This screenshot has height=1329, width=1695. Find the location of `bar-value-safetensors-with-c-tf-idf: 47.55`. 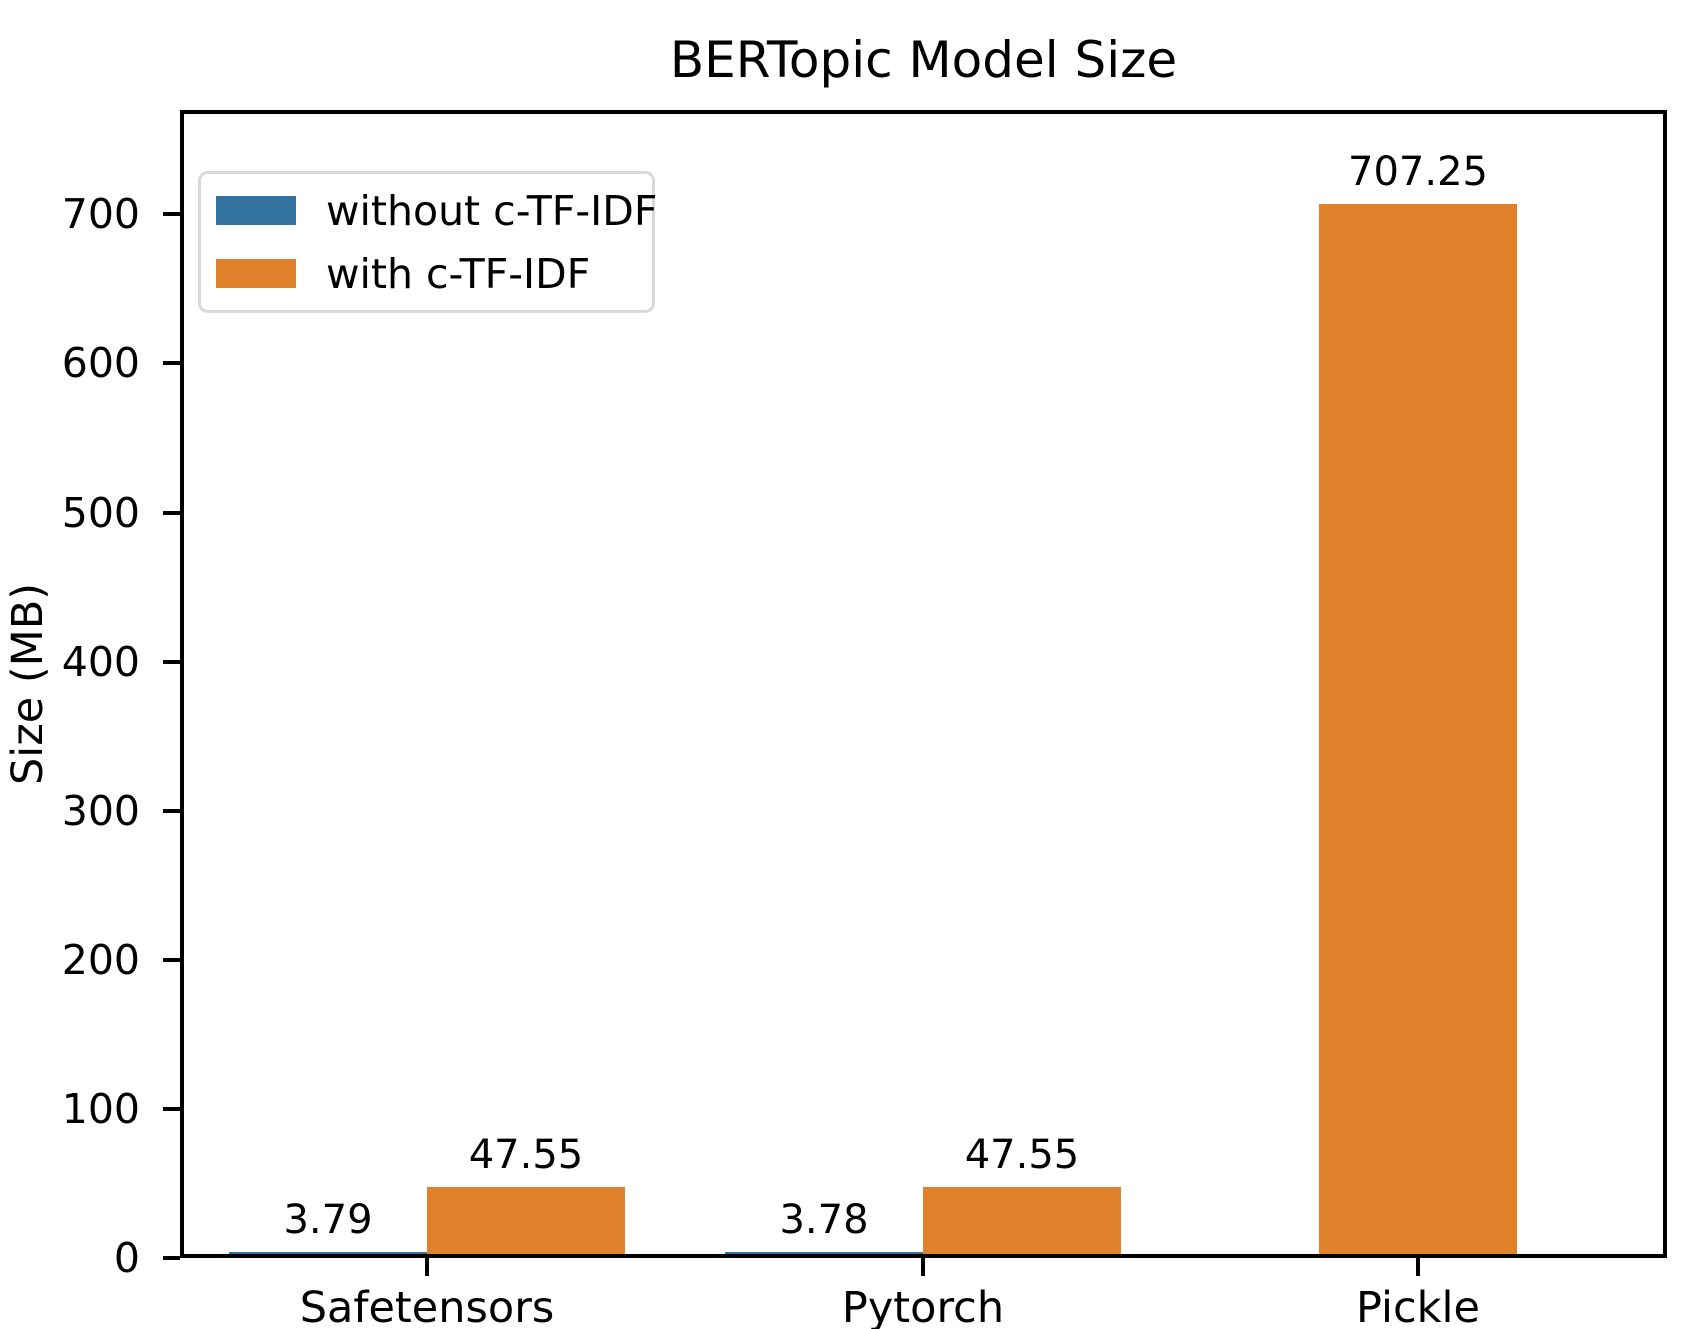

bar-value-safetensors-with-c-tf-idf: 47.55 is located at coordinates (526, 1155).